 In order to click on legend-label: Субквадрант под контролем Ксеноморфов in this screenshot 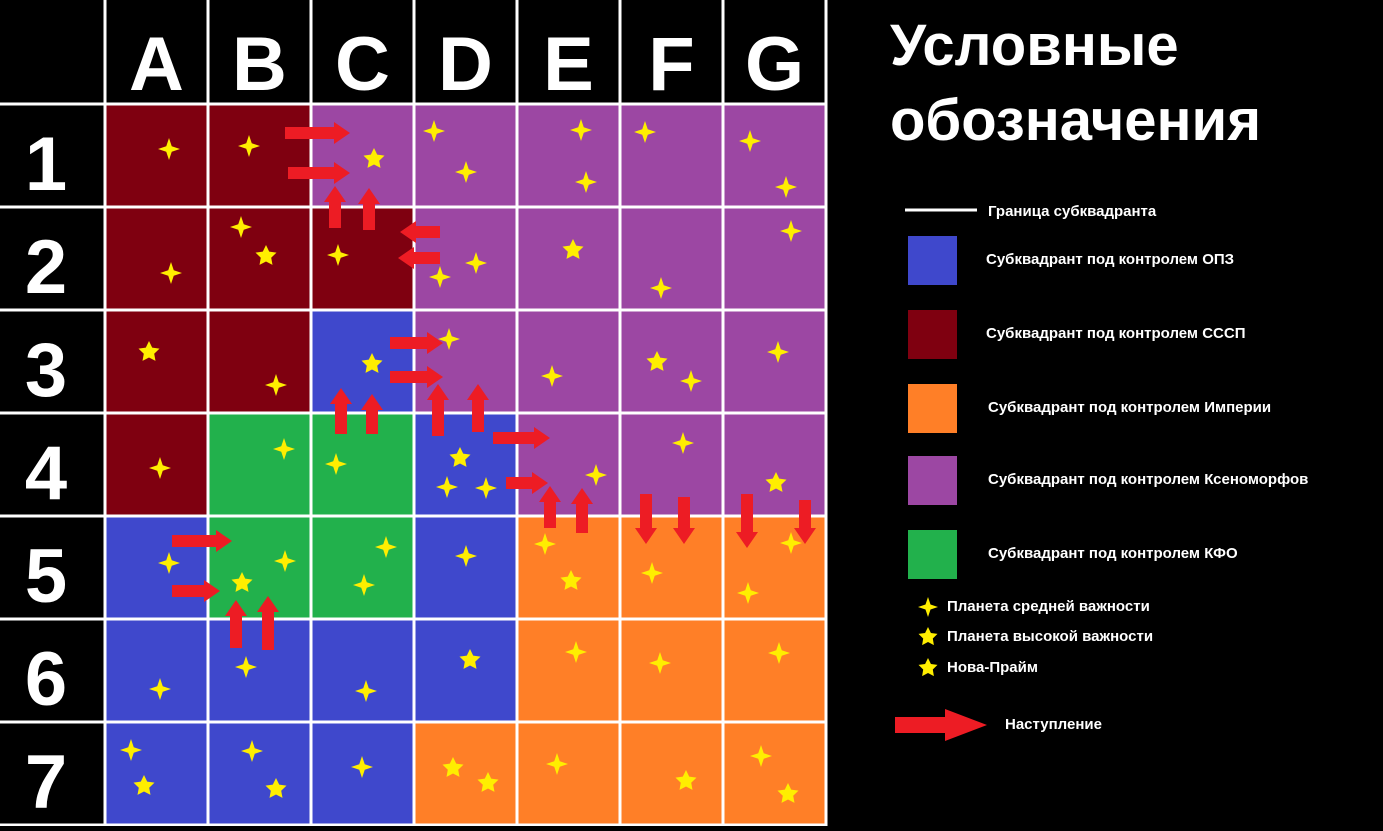, I will do `click(1148, 479)`.